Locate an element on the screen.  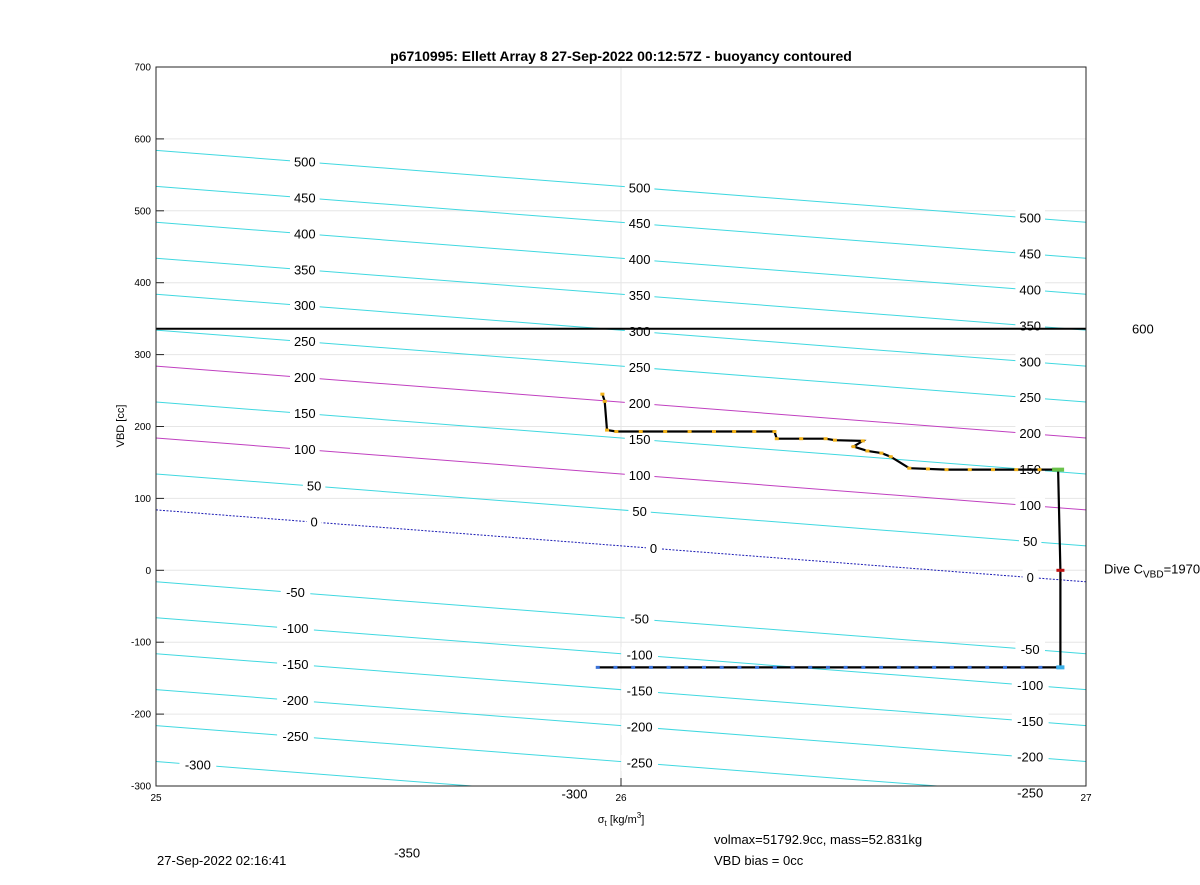
contour-label: 350 is located at coordinates (1030, 325).